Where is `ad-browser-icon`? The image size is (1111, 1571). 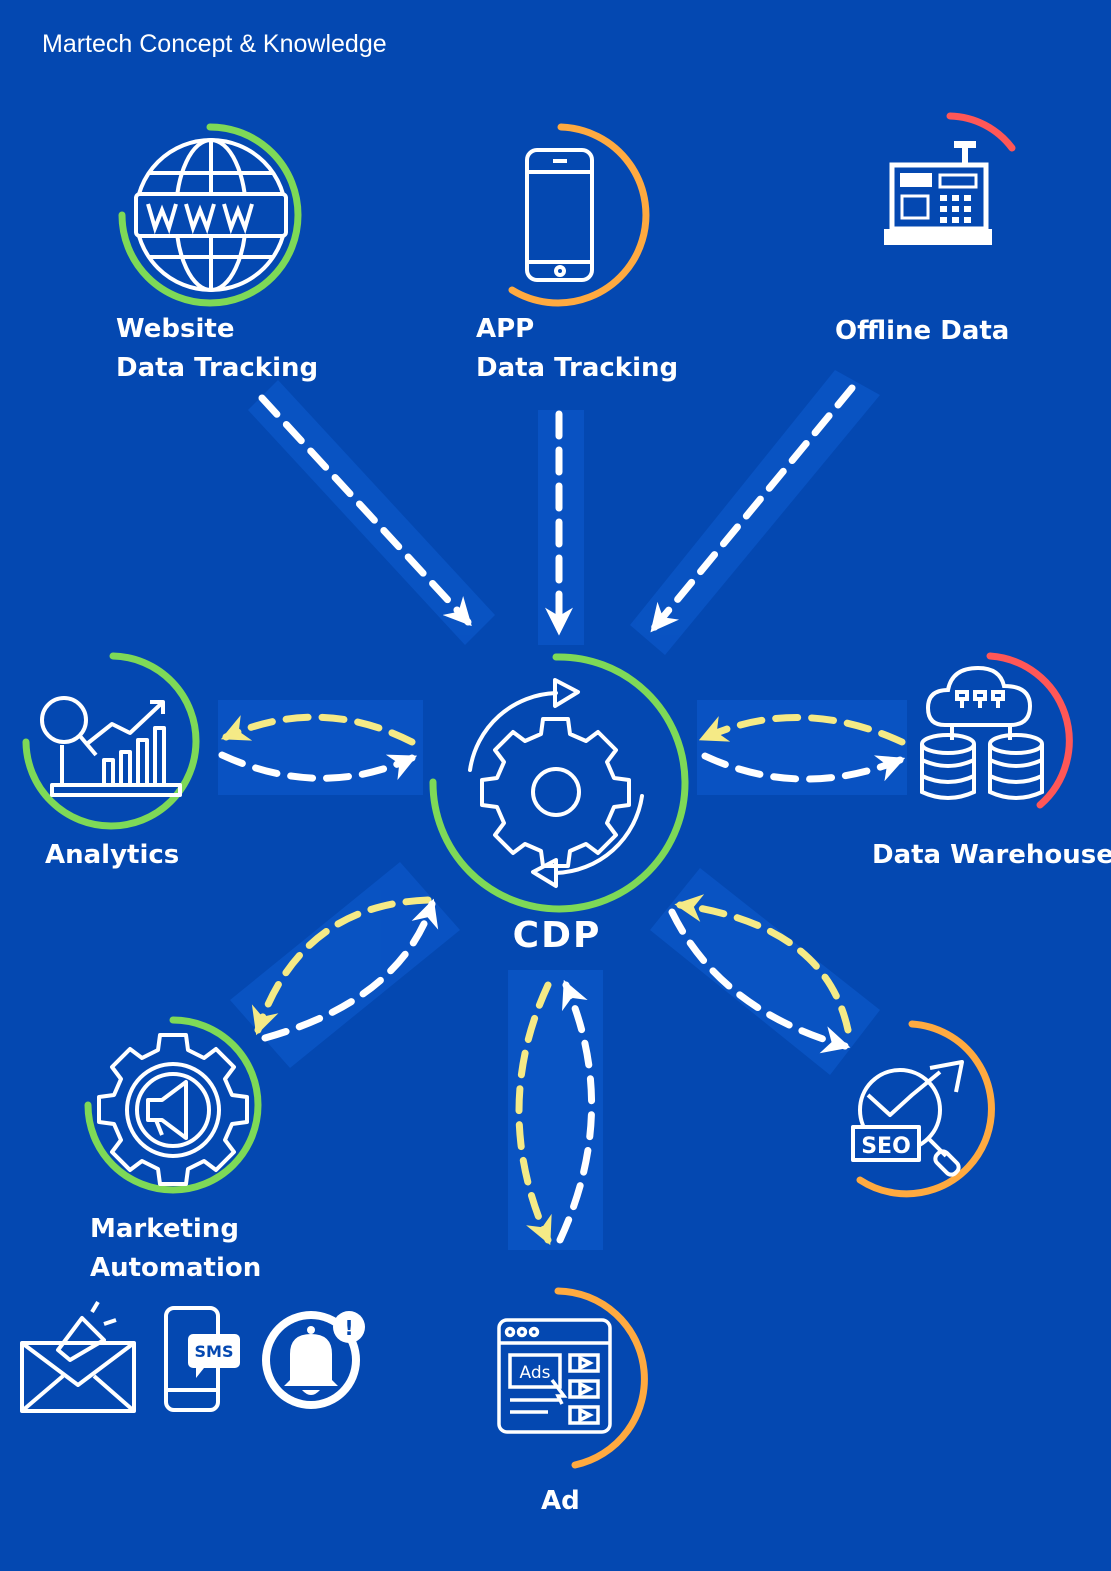 ad-browser-icon is located at coordinates (554, 1376).